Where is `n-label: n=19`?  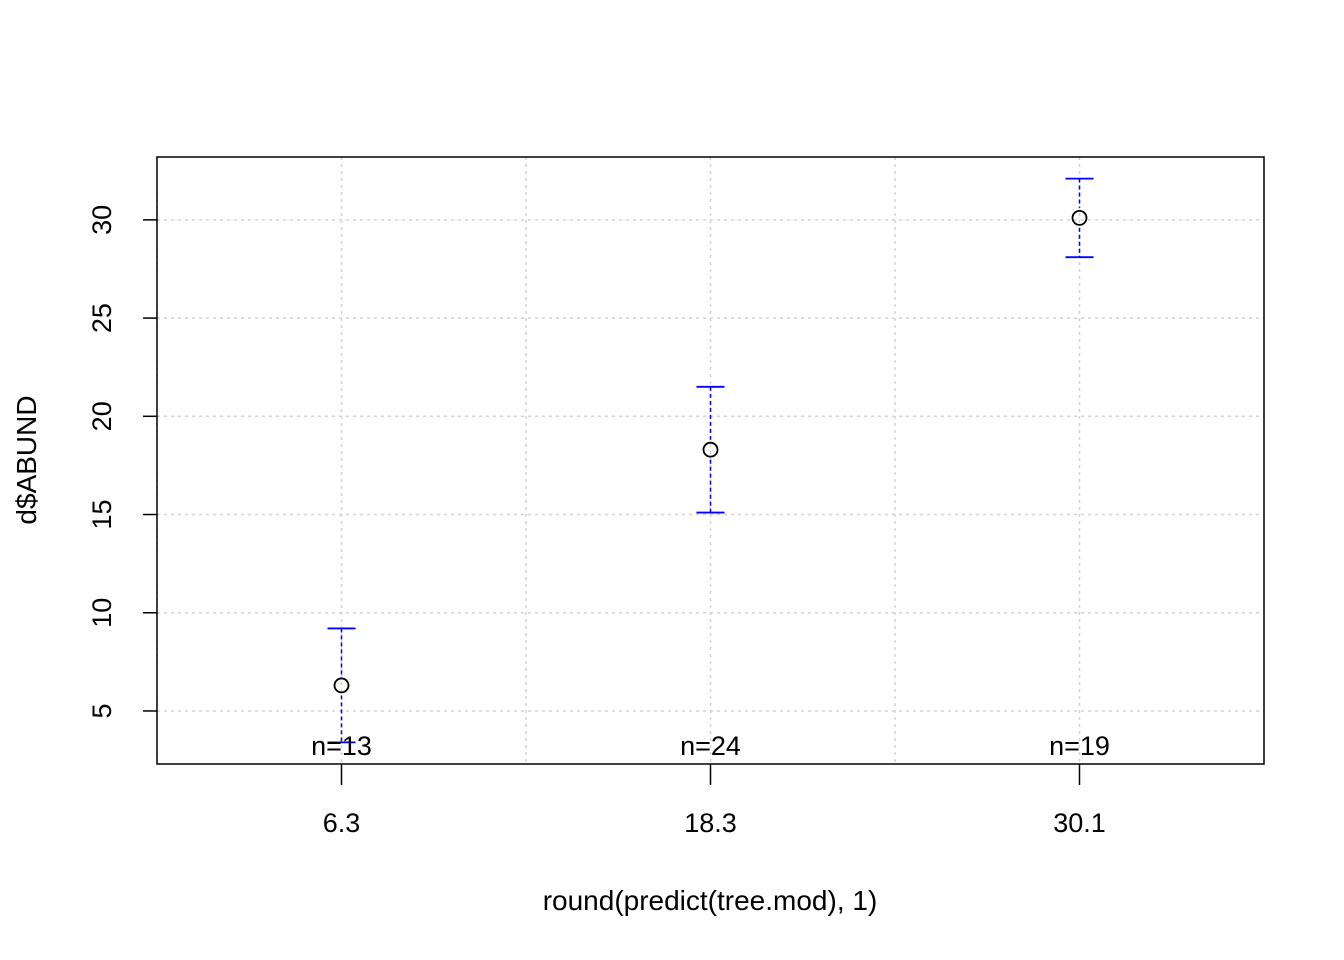
n-label: n=19 is located at coordinates (1079, 746).